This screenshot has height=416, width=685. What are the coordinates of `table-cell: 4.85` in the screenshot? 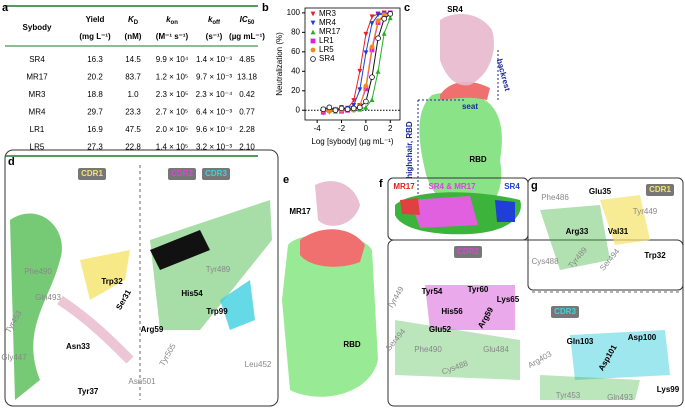 It's located at (247, 59).